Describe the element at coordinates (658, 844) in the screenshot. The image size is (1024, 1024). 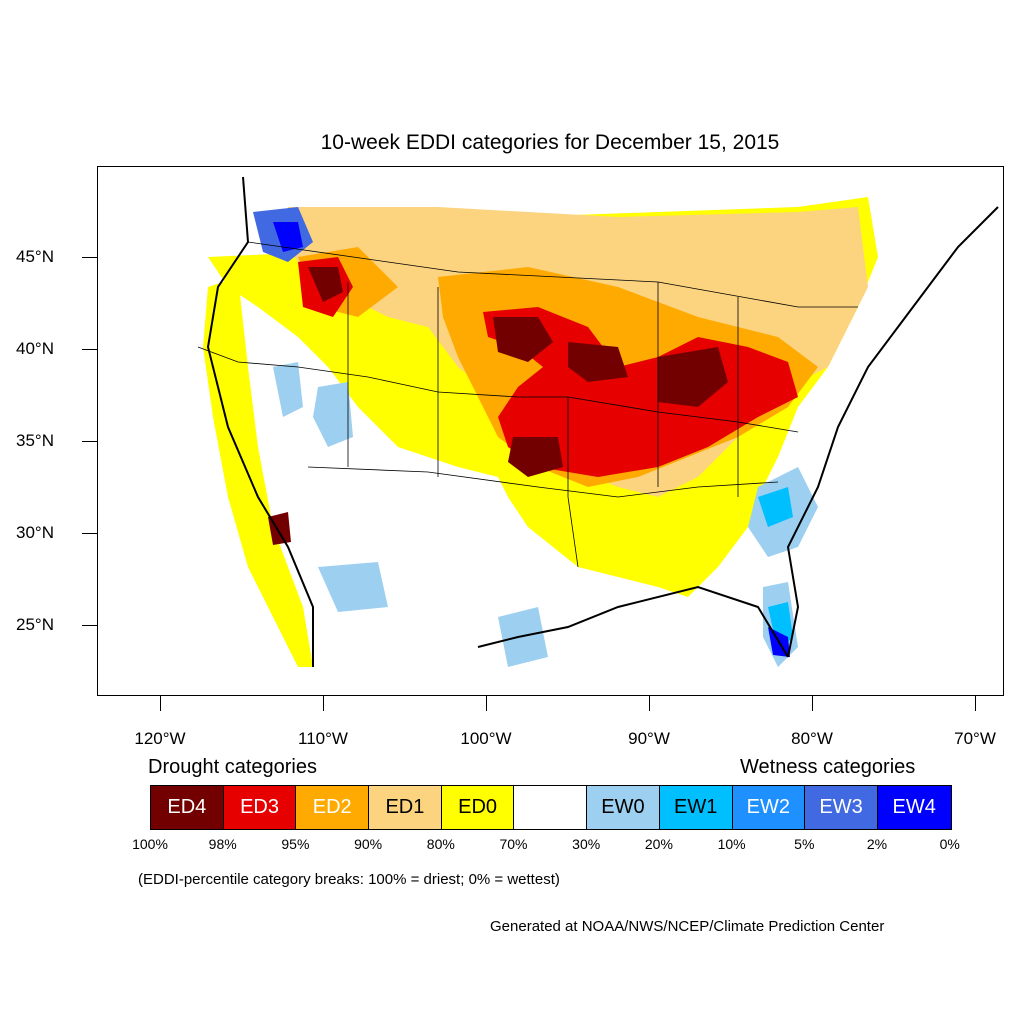
I see `legend-percentile: 20%` at that location.